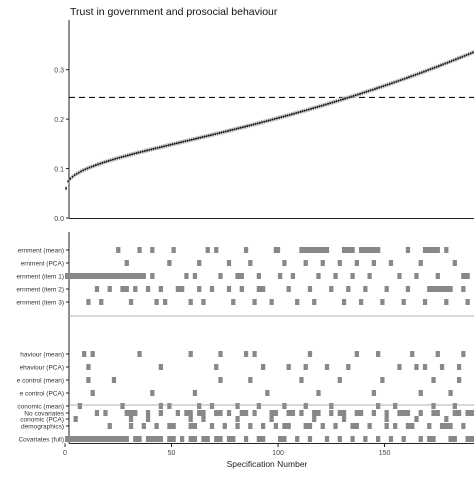 The height and width of the screenshot is (479, 474). What do you see at coordinates (42, 368) in the screenshot?
I see `row-label: ehaviour (PCA)` at bounding box center [42, 368].